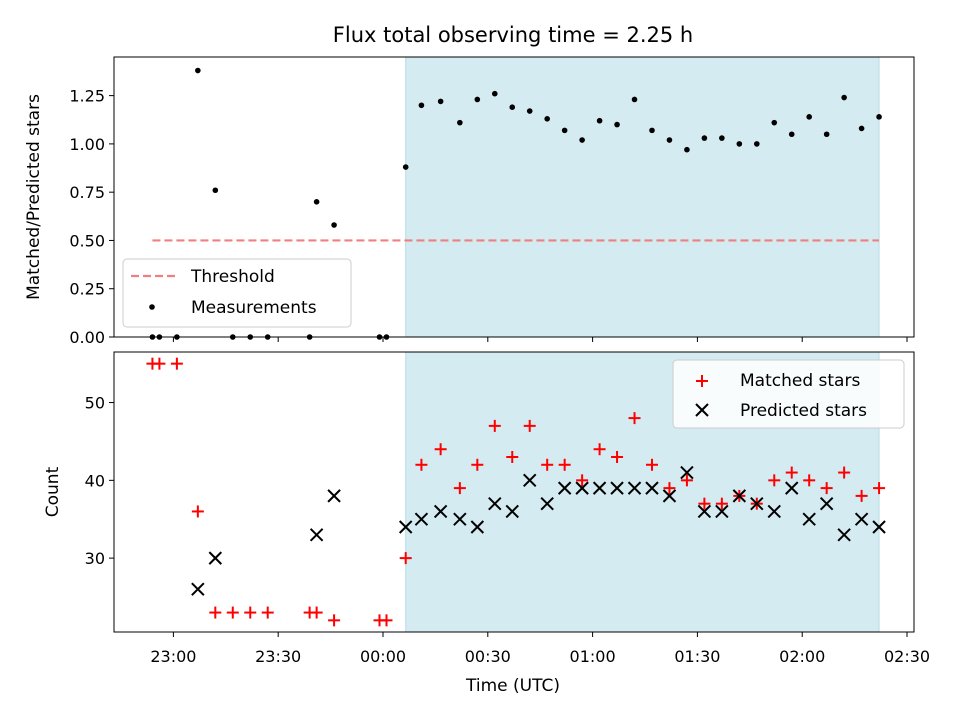  I want to click on top-y-tick-label: 0.75, so click(87, 192).